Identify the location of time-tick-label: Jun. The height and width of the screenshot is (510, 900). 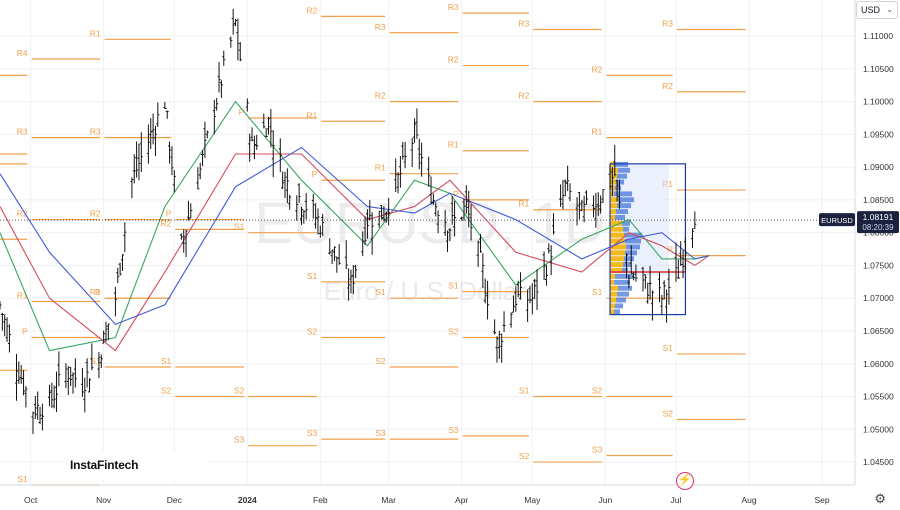
(605, 500).